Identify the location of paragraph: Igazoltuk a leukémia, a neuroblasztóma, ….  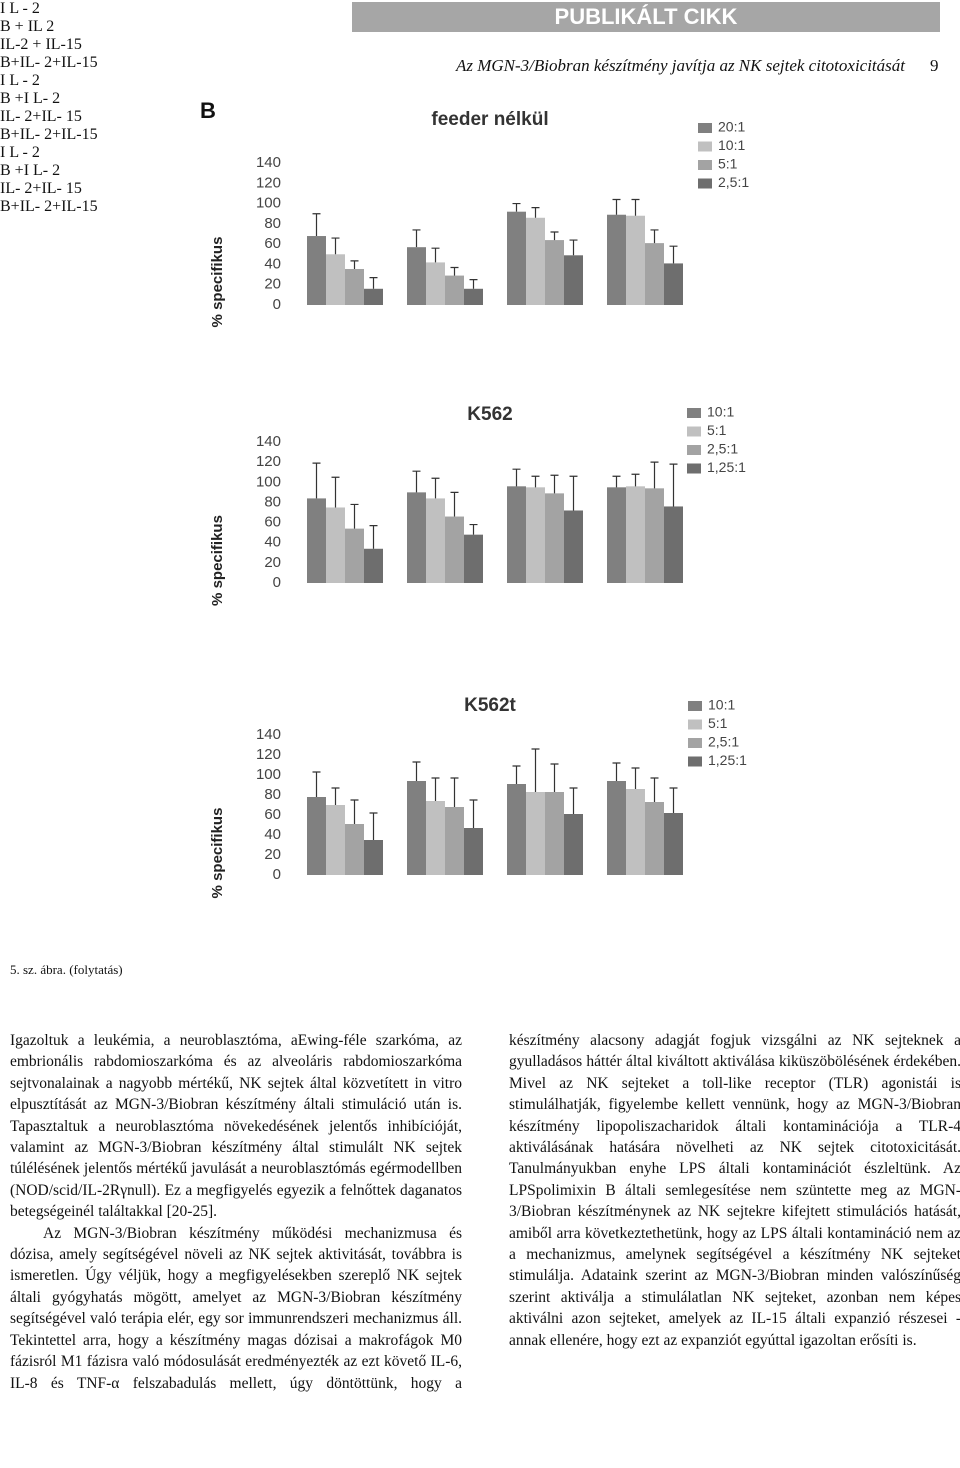
(236, 1126).